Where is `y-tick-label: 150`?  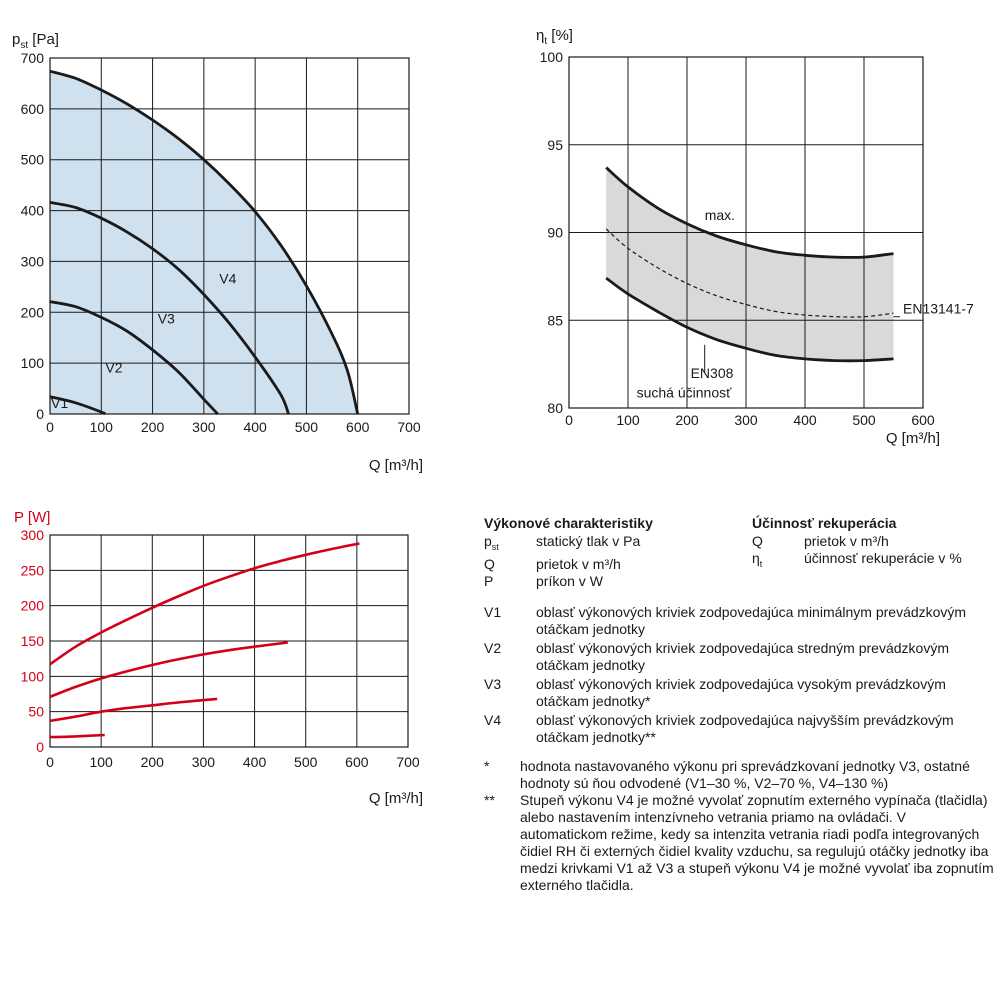 y-tick-label: 150 is located at coordinates (33, 641).